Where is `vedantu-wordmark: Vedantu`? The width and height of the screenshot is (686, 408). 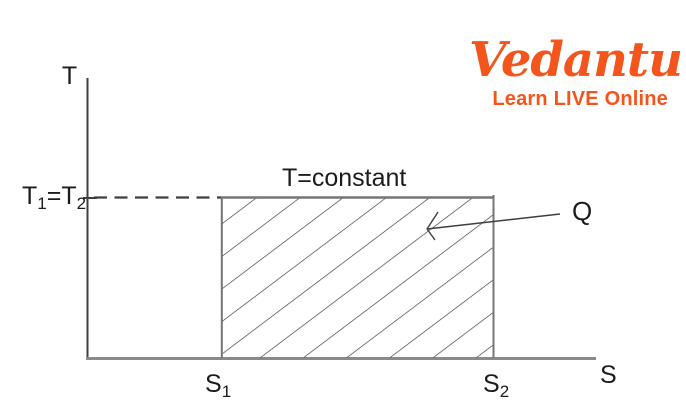 vedantu-wordmark: Vedantu is located at coordinates (575, 60).